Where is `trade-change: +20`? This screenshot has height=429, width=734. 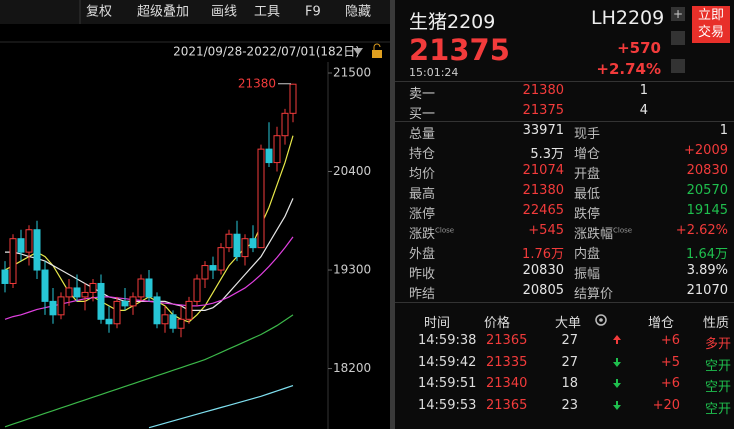 trade-change: +20 is located at coordinates (666, 405).